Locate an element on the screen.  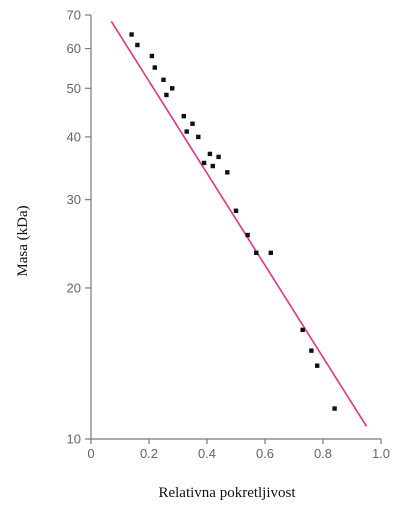
y-tick-label: 20 is located at coordinates (74, 287).